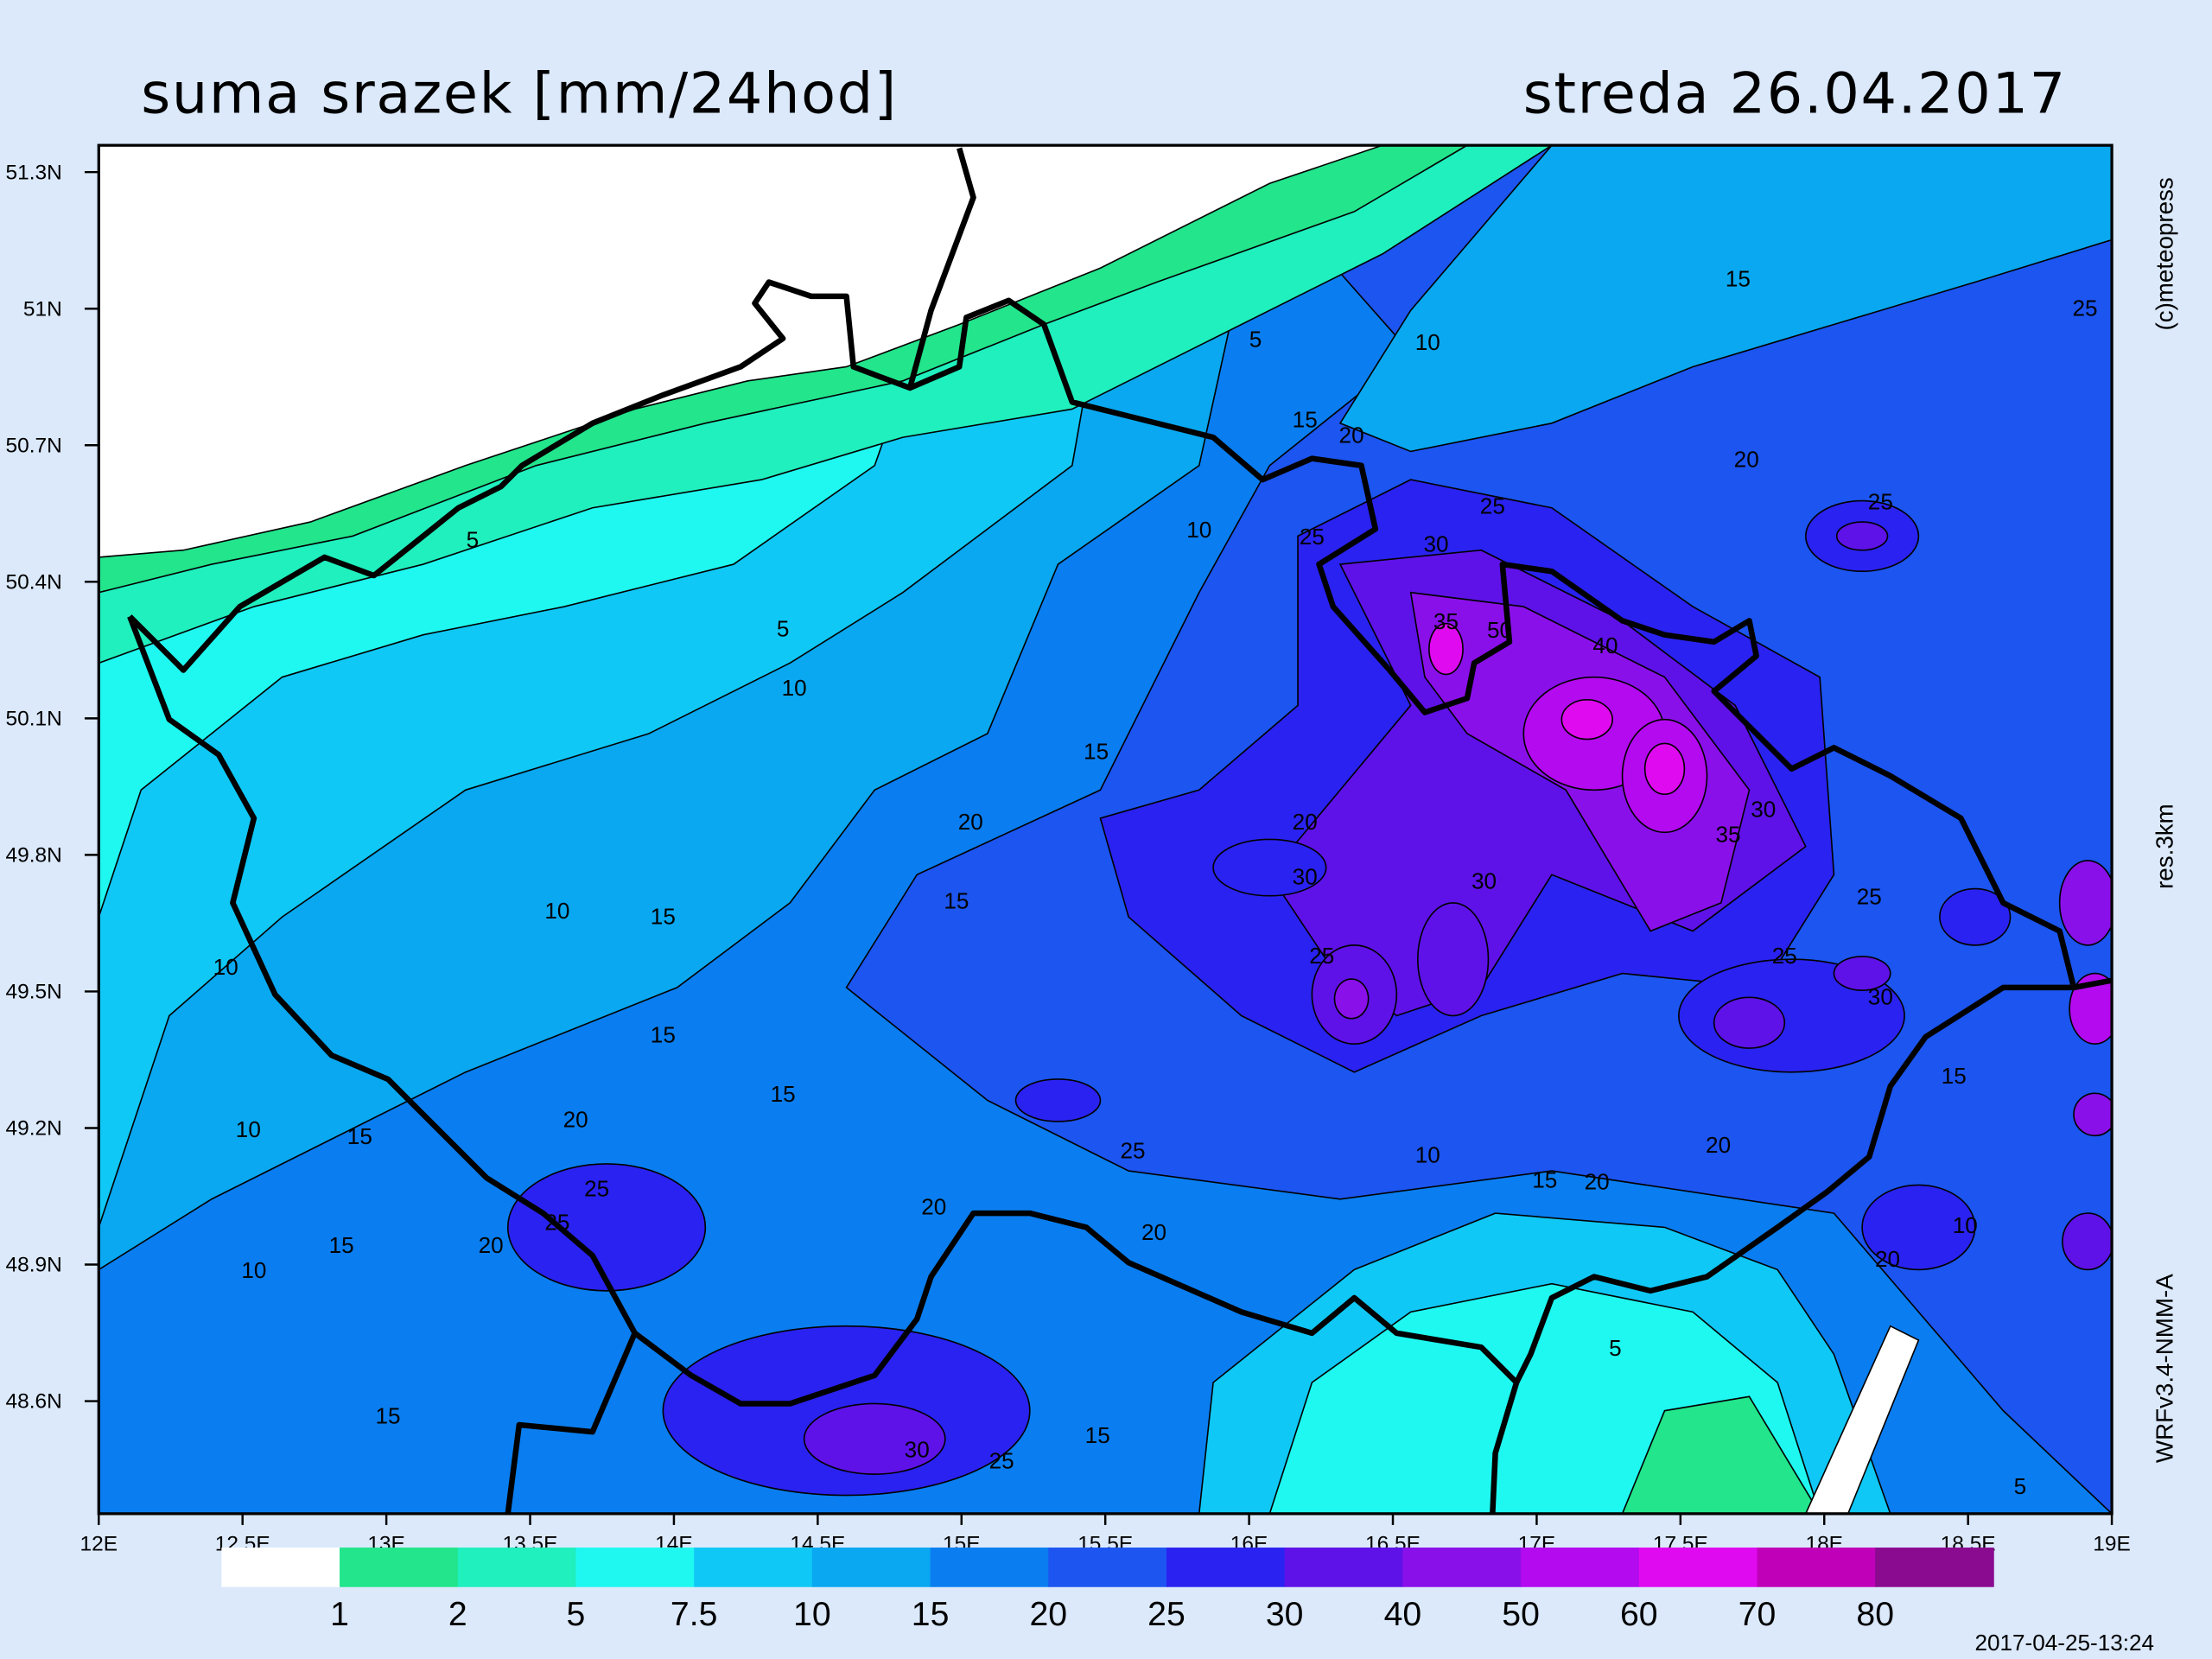 Image resolution: width=2212 pixels, height=1659 pixels. Describe the element at coordinates (34, 992) in the screenshot. I see `lat-tick-label: 49.5N` at that location.